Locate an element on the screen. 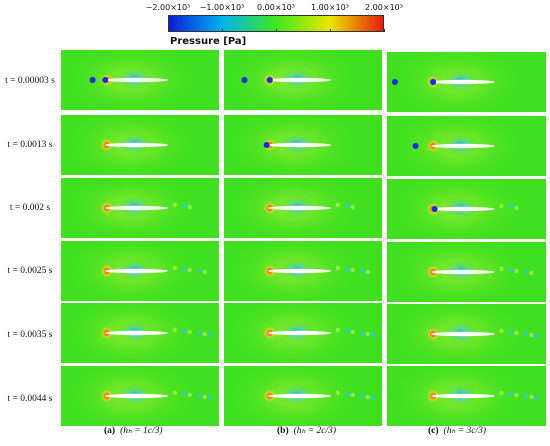 The height and width of the screenshot is (446, 550). colorbar-tick-label: 0.00×10³ is located at coordinates (276, 7).